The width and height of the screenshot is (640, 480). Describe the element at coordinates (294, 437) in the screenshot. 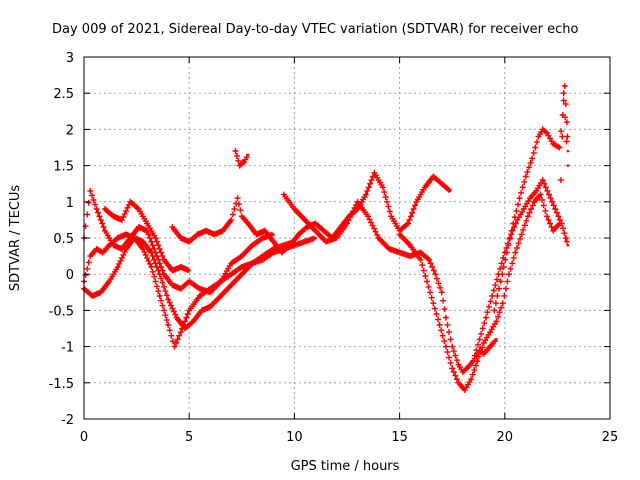

I see `x-tick-label: 10` at that location.